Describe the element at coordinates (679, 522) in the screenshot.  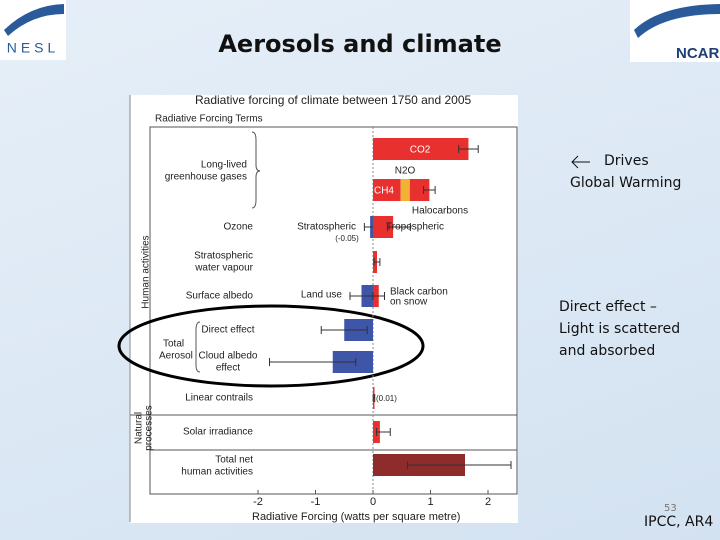
I see `source: IPCC, AR4` at that location.